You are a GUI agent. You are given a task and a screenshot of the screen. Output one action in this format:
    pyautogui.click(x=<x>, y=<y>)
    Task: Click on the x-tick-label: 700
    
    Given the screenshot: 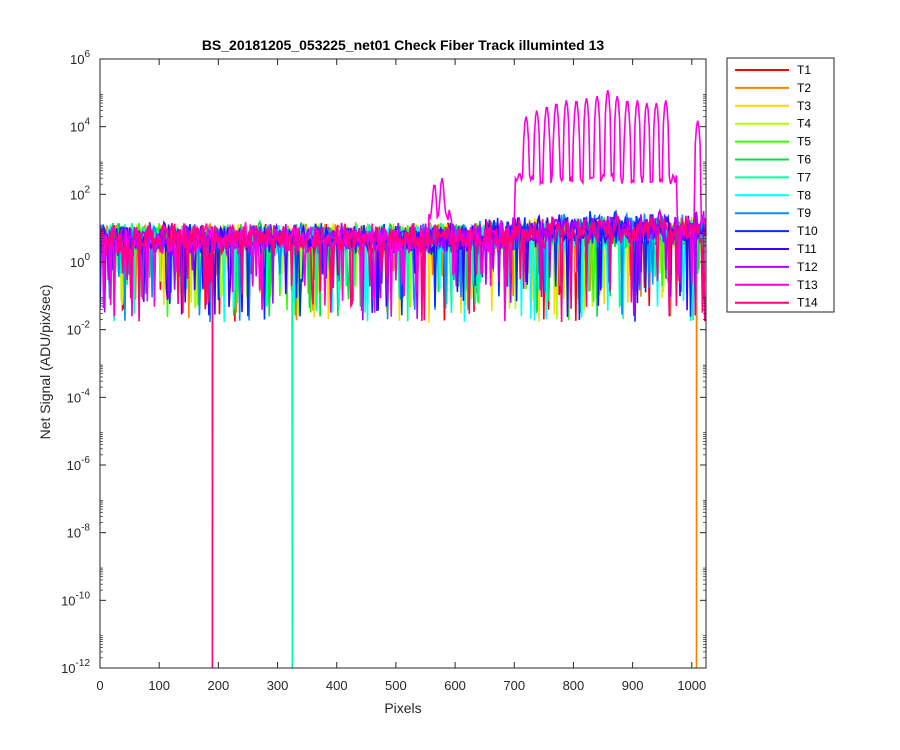 What is the action you would take?
    pyautogui.click(x=514, y=685)
    